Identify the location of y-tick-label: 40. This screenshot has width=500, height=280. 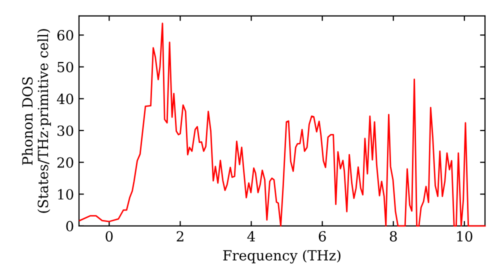
(65, 99).